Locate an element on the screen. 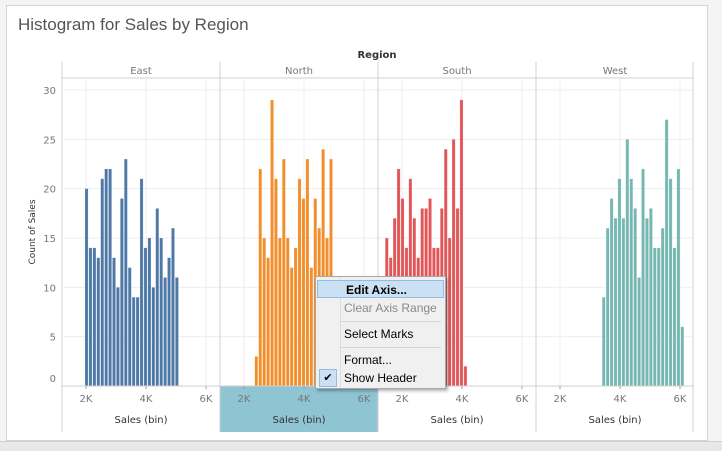  selected-axis-highlight is located at coordinates (299, 409).